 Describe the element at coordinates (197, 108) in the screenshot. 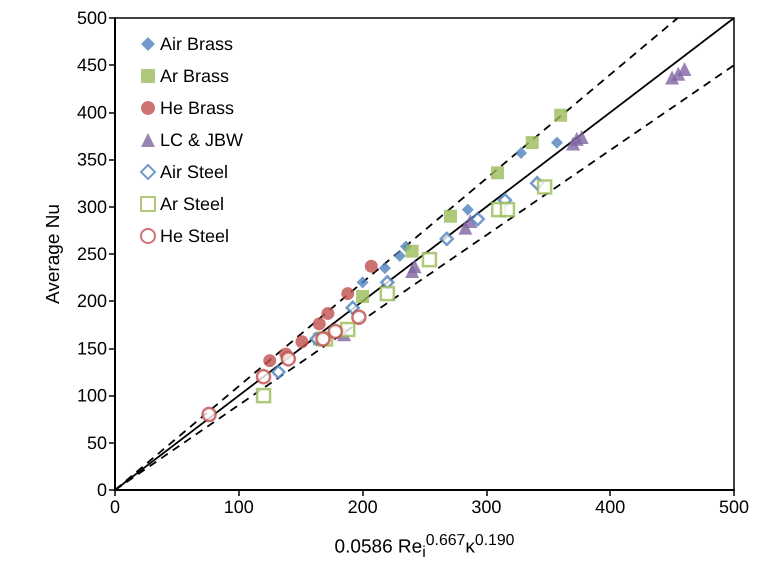

I see `legend-label: He Brass` at that location.